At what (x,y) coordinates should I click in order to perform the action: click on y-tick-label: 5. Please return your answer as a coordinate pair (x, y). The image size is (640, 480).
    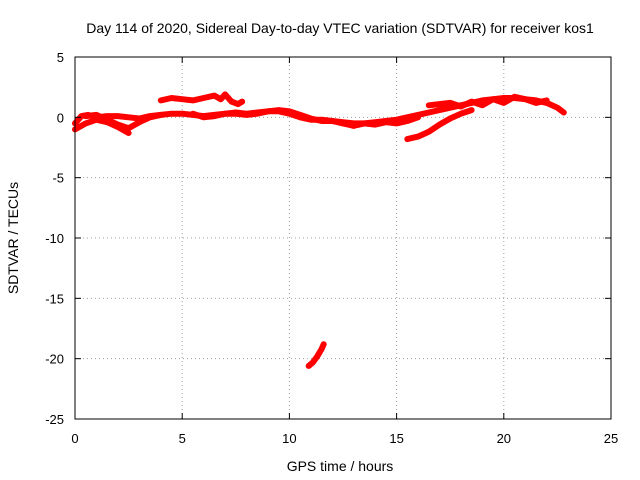
    Looking at the image, I should click on (60, 57).